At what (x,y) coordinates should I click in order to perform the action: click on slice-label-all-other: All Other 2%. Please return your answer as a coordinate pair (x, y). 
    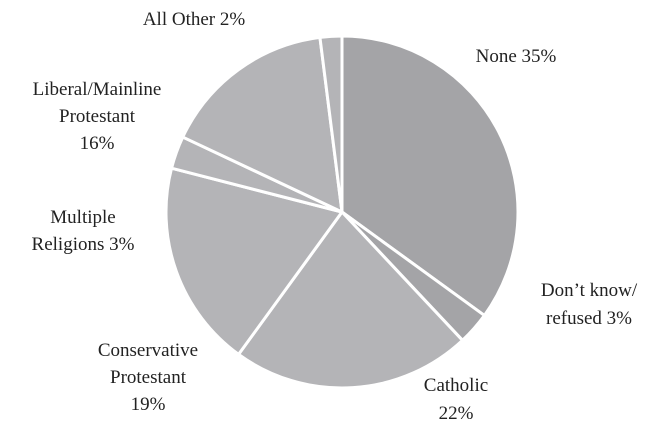
    Looking at the image, I should click on (194, 19).